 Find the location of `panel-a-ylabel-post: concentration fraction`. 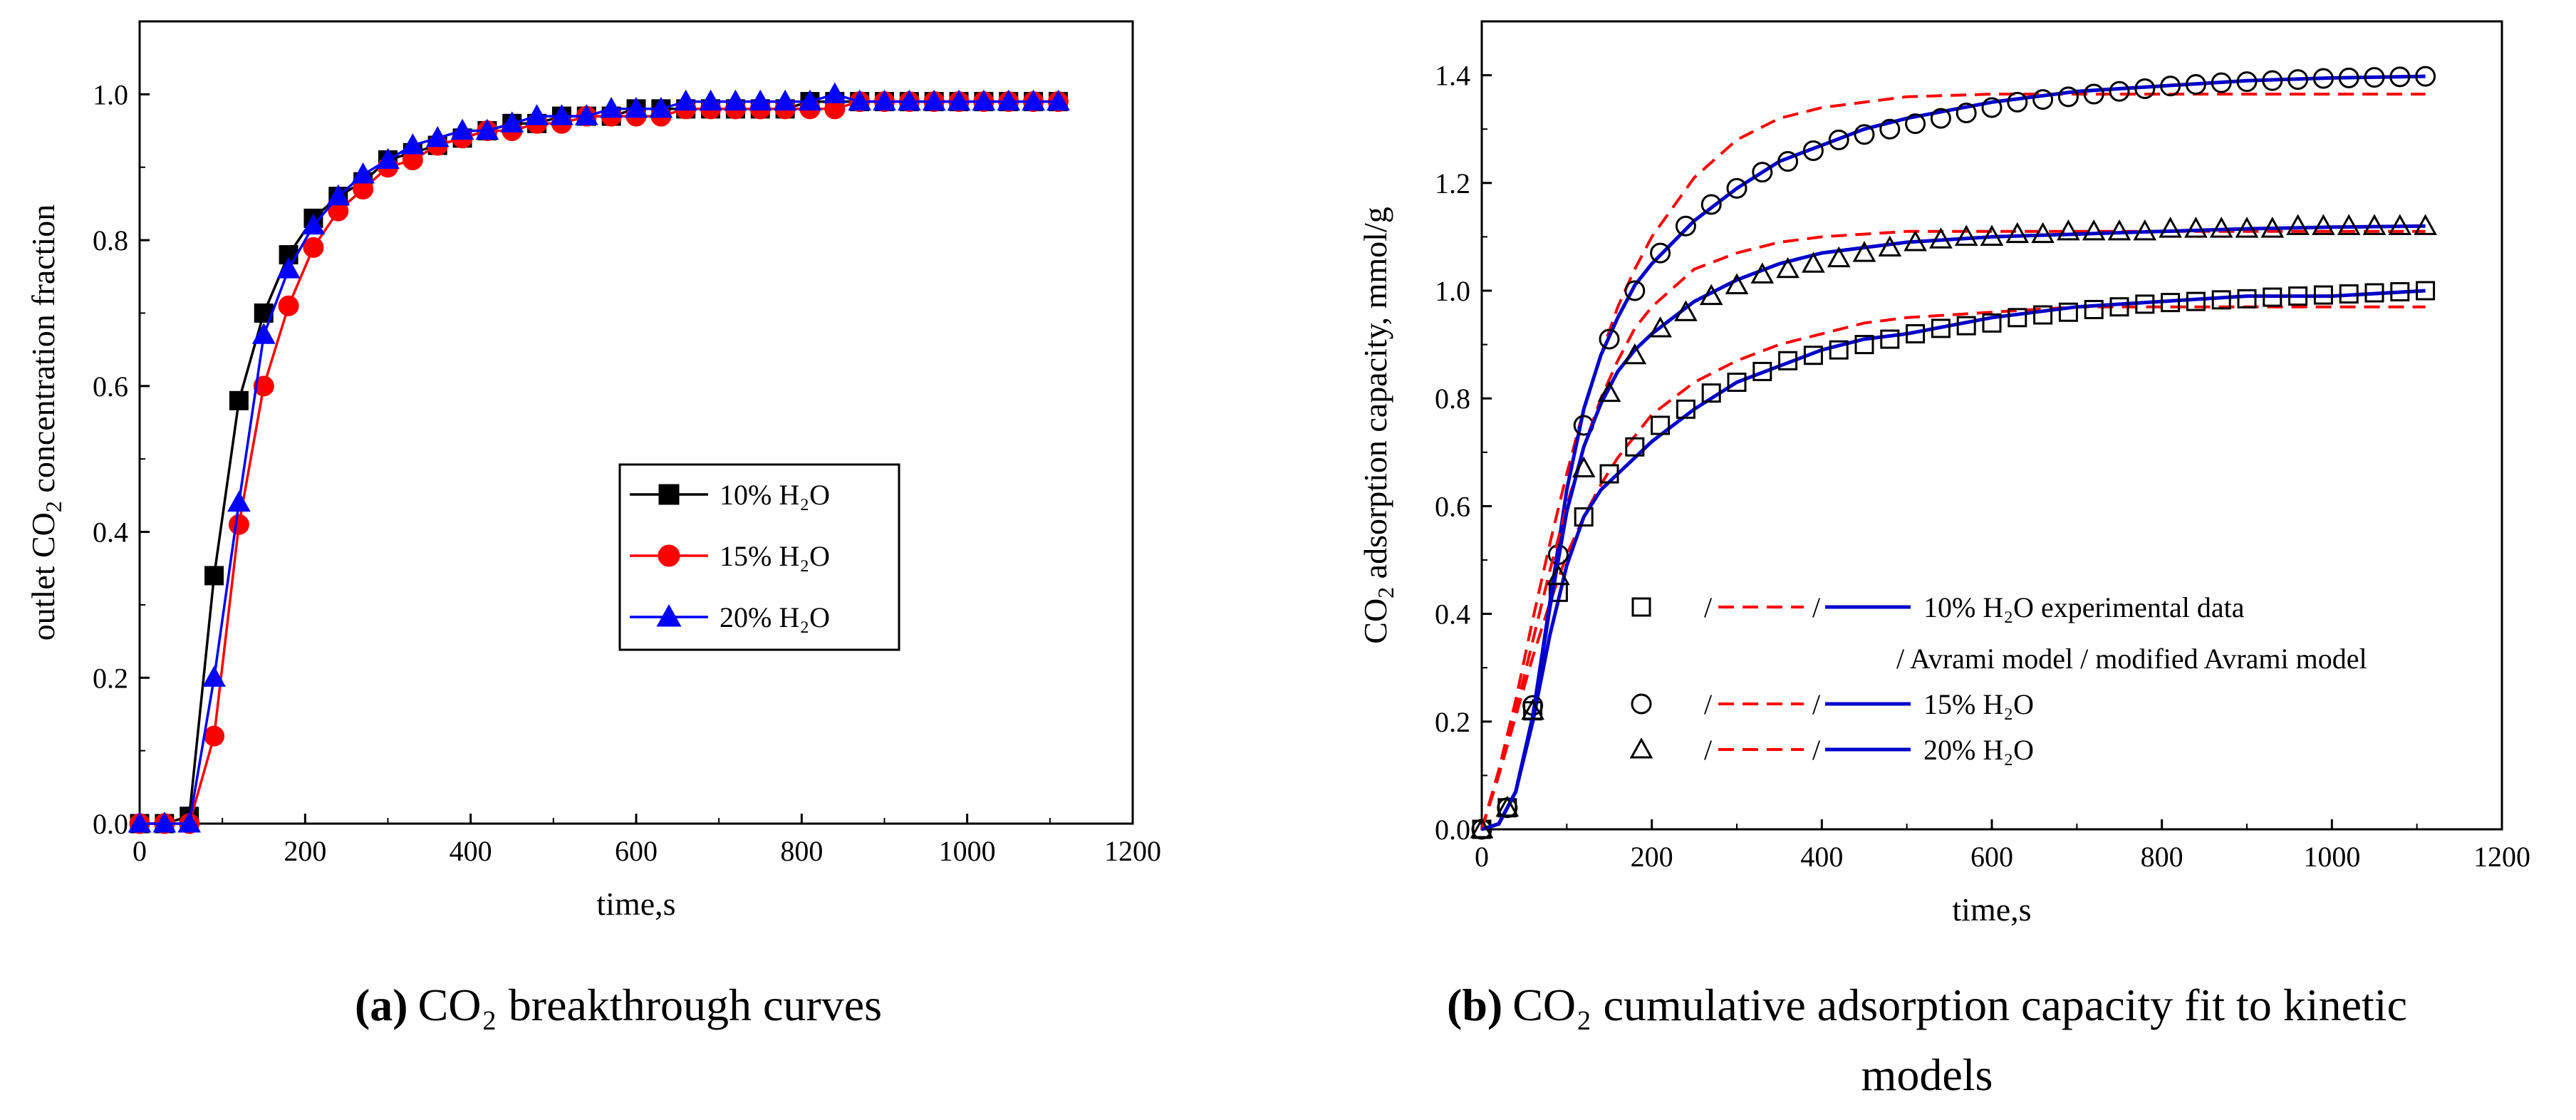

panel-a-ylabel-post: concentration fraction is located at coordinates (43, 352).